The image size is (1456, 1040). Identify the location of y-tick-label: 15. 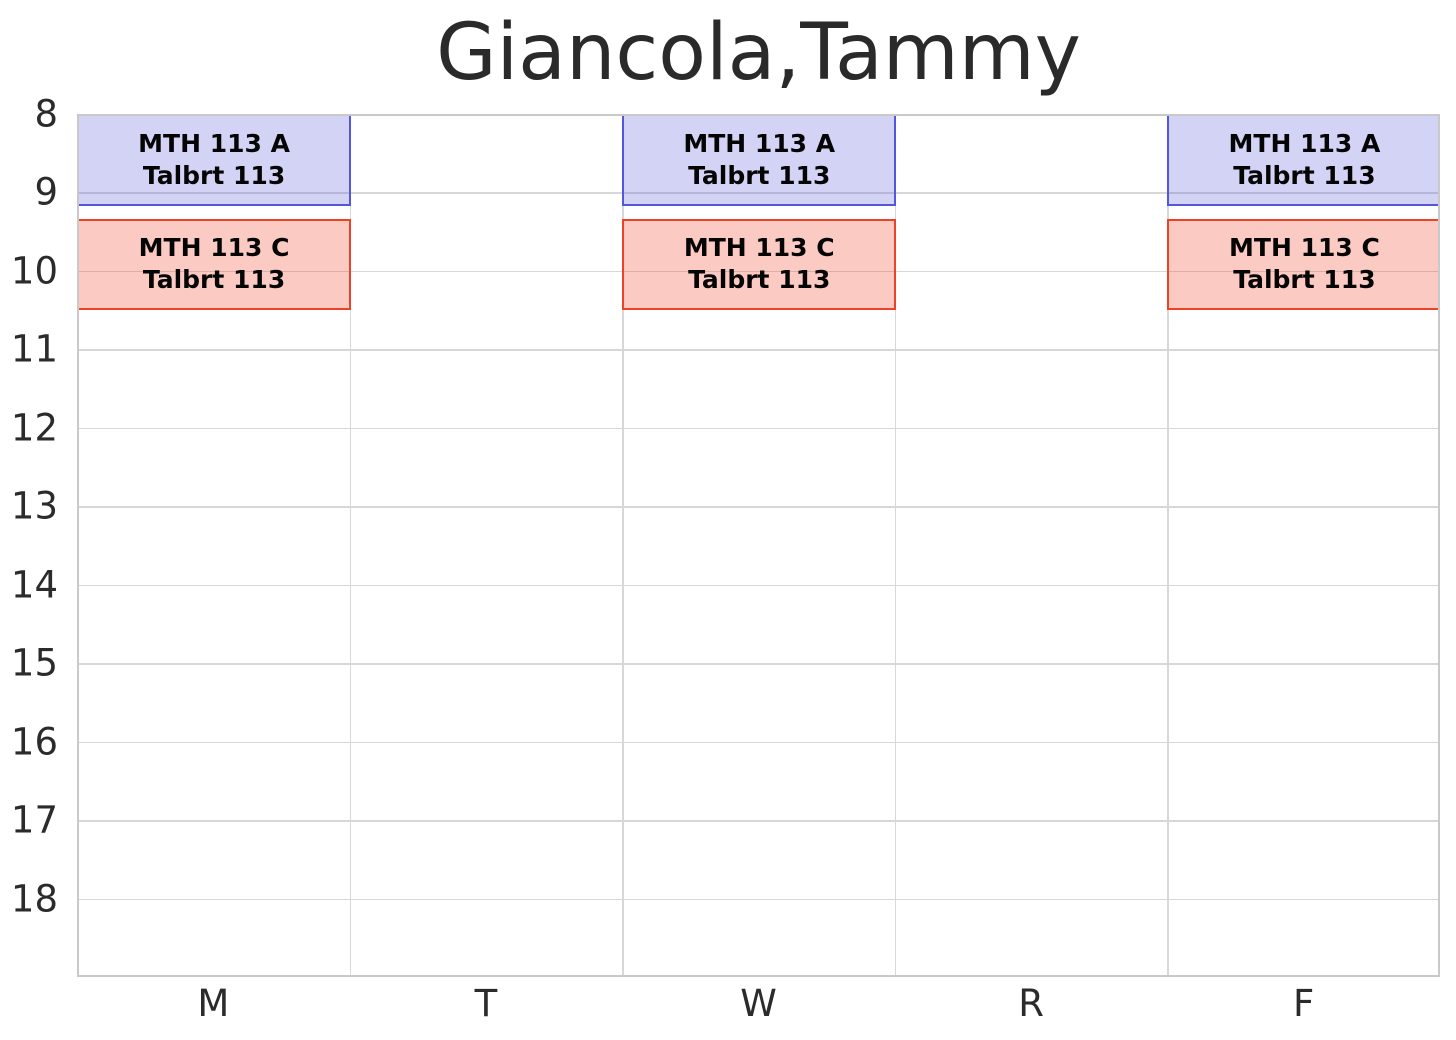
(34, 663).